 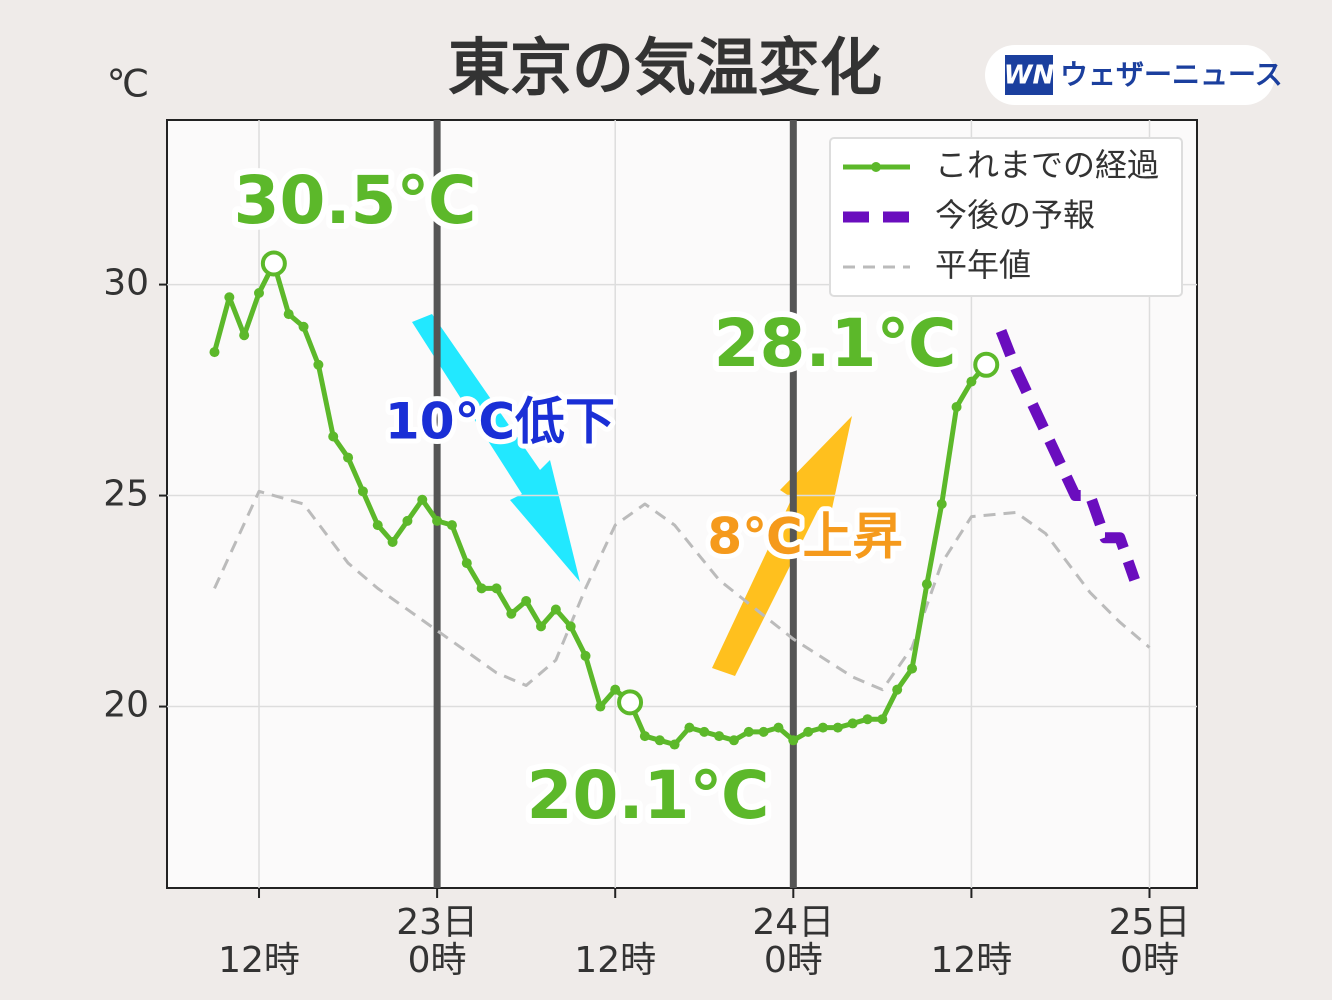 I want to click on annotation: 8℃上昇, so click(x=804, y=537).